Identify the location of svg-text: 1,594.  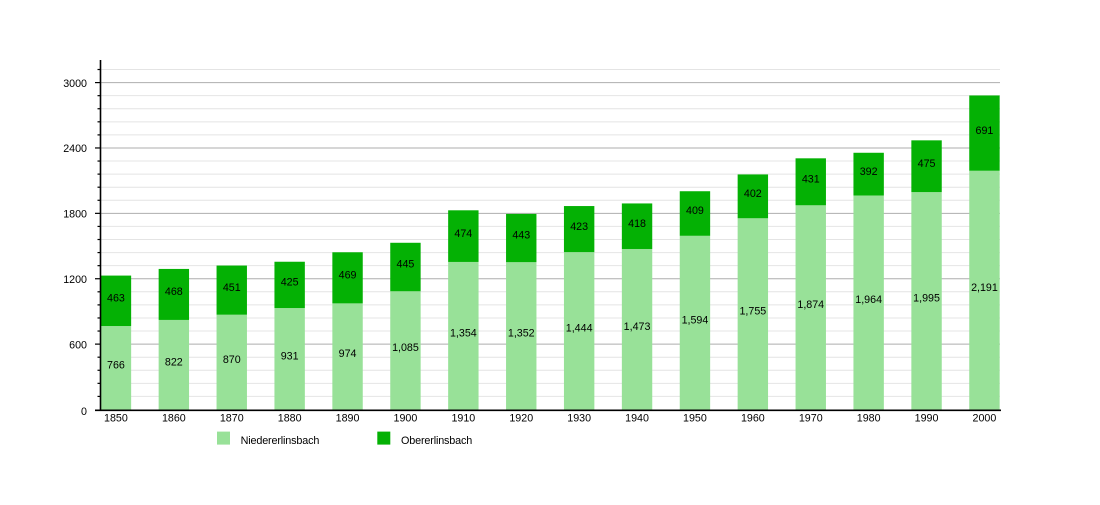
(695, 320).